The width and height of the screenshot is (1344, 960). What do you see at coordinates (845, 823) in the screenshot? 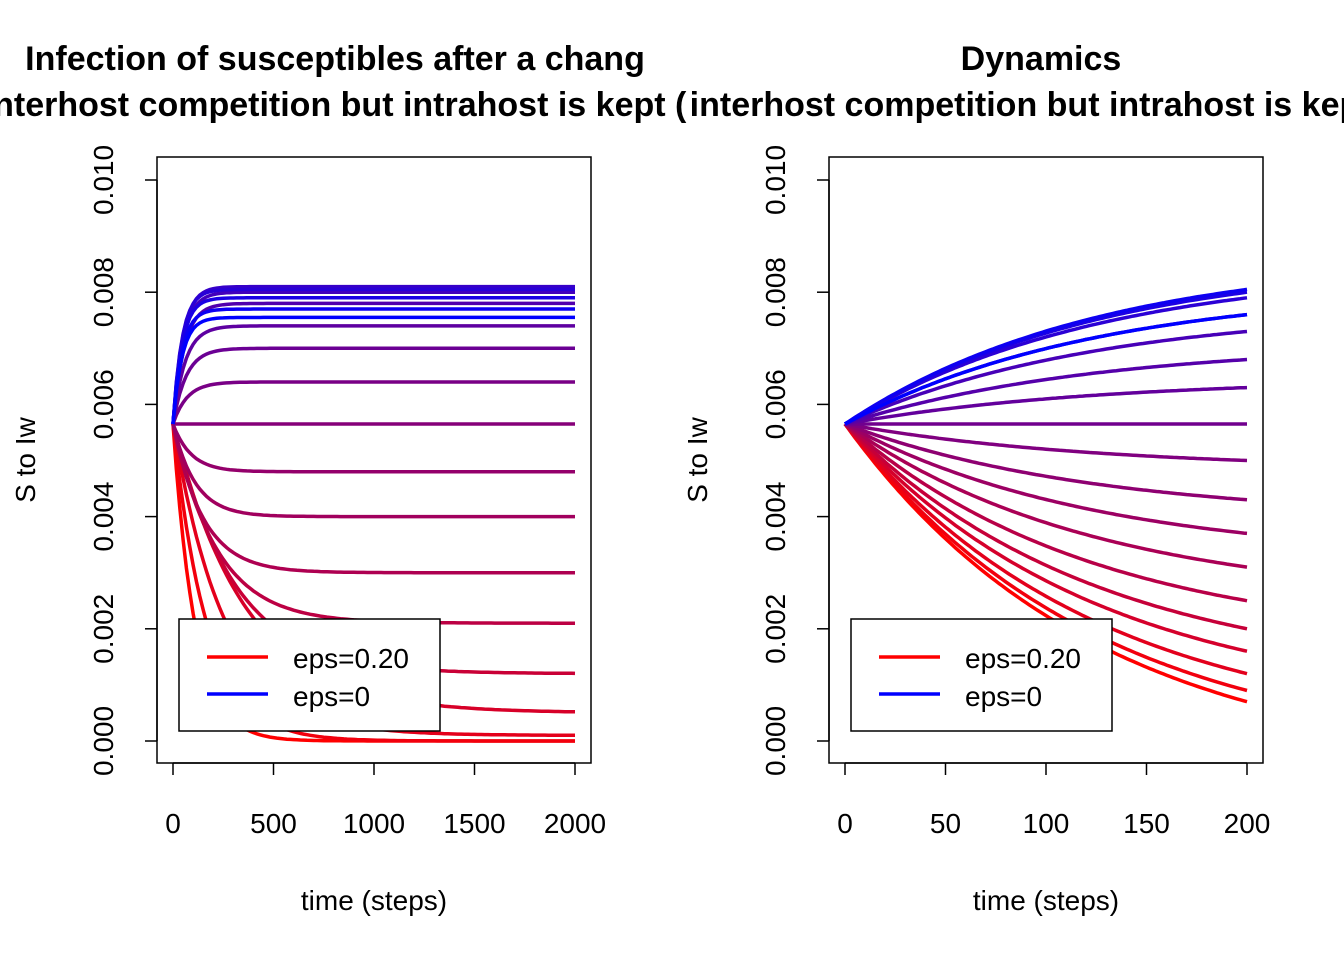
I see `right-x-tick-label: 0` at bounding box center [845, 823].